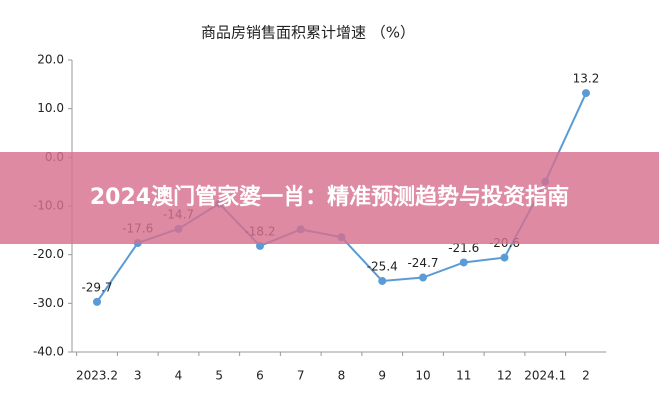 The width and height of the screenshot is (659, 404). Describe the element at coordinates (301, 376) in the screenshot. I see `x-tick-label: 7` at that location.